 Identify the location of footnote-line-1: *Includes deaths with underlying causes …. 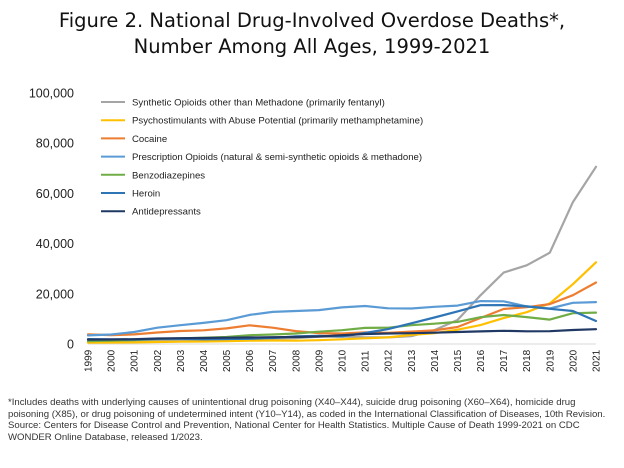
(292, 402).